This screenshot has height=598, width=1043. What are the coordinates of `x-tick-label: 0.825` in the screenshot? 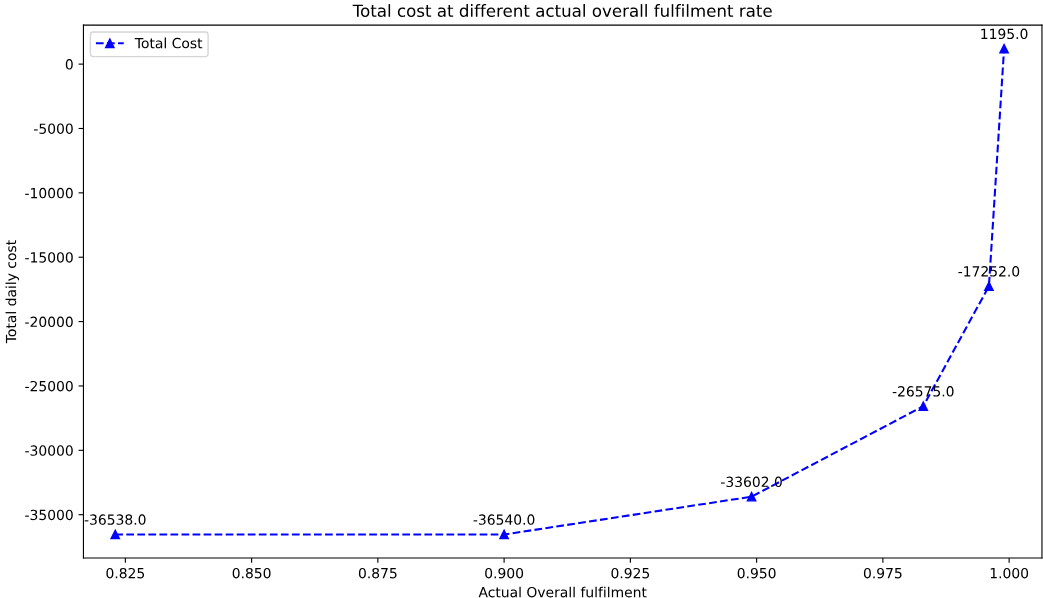 It's located at (125, 573).